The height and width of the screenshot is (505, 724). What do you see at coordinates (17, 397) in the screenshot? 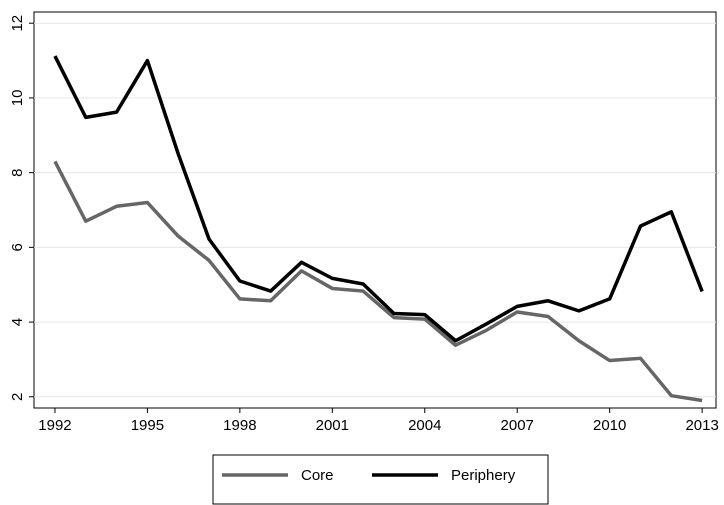
I see `y-tick-label: 2` at bounding box center [17, 397].